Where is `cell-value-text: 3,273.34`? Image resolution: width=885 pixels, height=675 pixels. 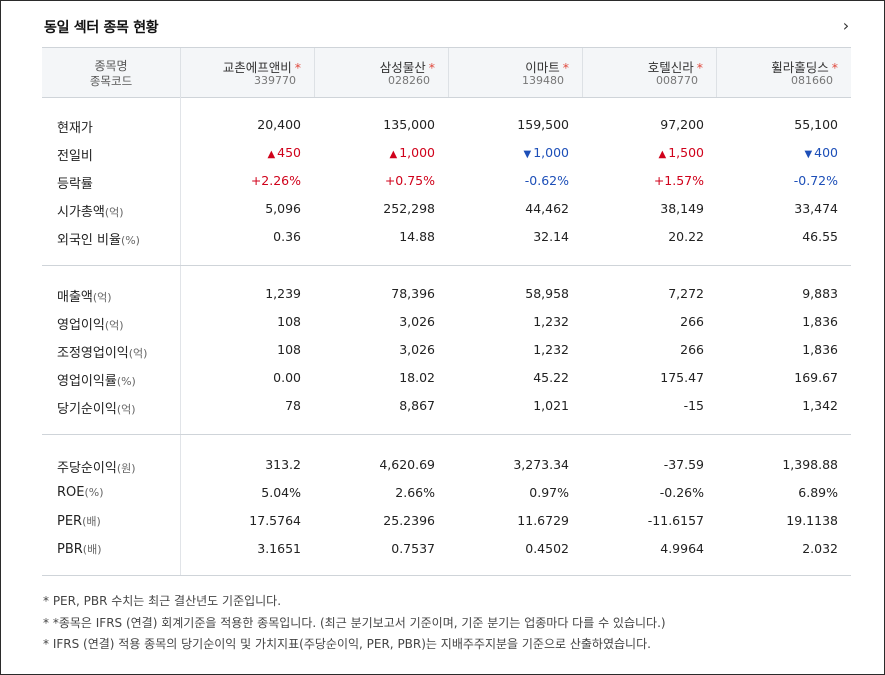
cell-value-text: 3,273.34 is located at coordinates (541, 464).